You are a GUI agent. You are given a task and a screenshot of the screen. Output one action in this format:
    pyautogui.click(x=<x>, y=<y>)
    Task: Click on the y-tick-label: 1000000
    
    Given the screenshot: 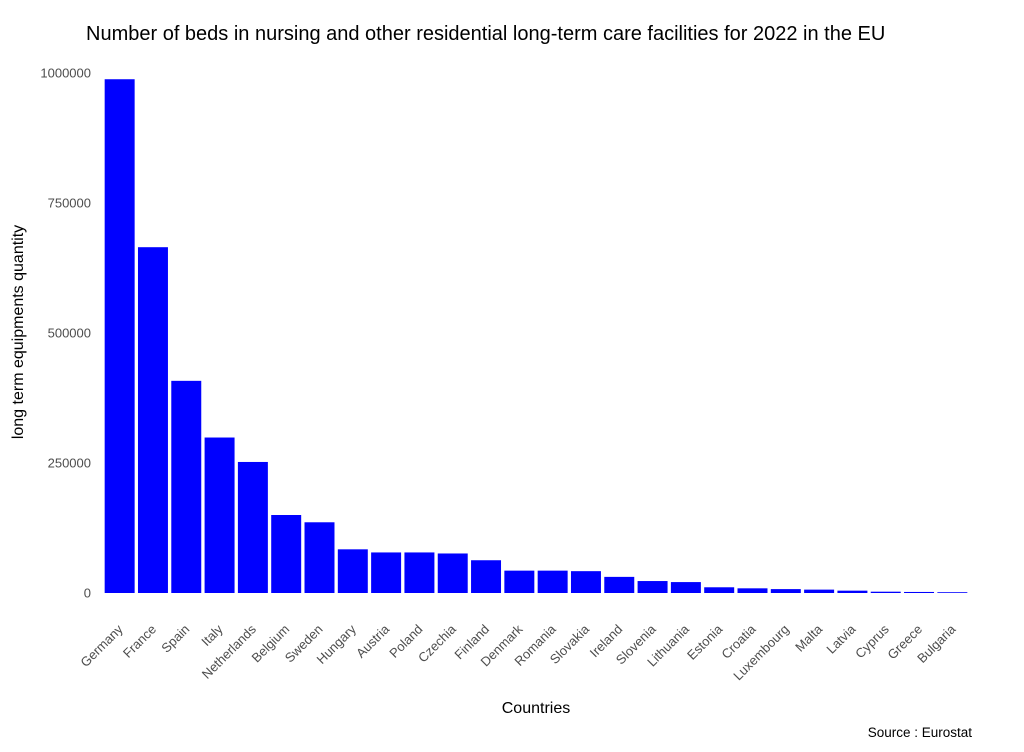 What is the action you would take?
    pyautogui.click(x=65, y=73)
    